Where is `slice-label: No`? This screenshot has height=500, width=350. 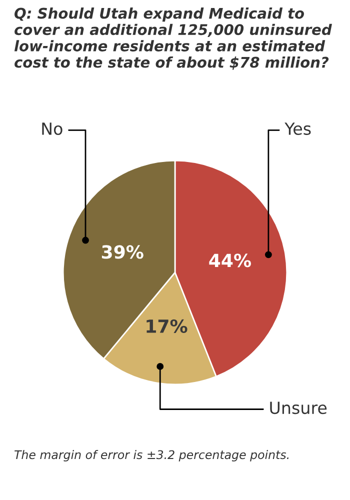
slice-label: No is located at coordinates (52, 128).